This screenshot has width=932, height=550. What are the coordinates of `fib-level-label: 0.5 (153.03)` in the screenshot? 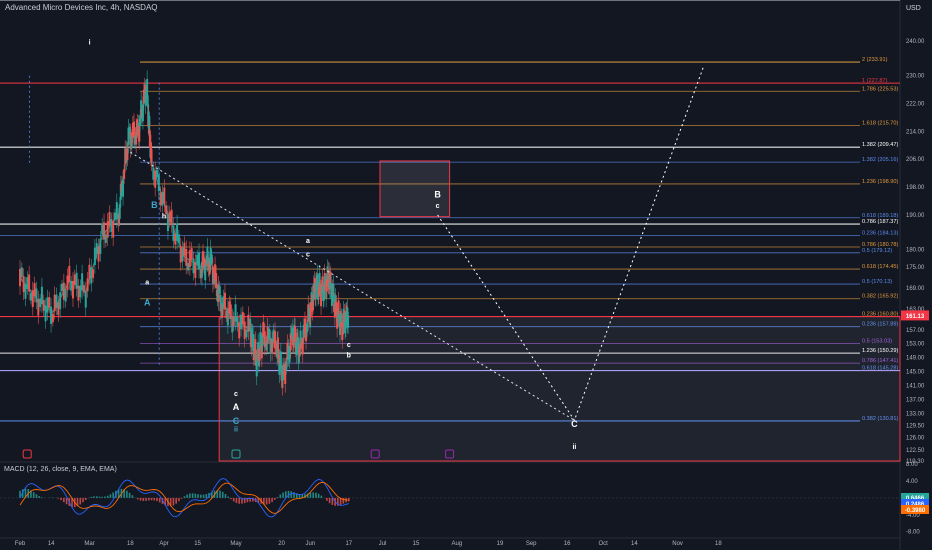 It's located at (877, 342).